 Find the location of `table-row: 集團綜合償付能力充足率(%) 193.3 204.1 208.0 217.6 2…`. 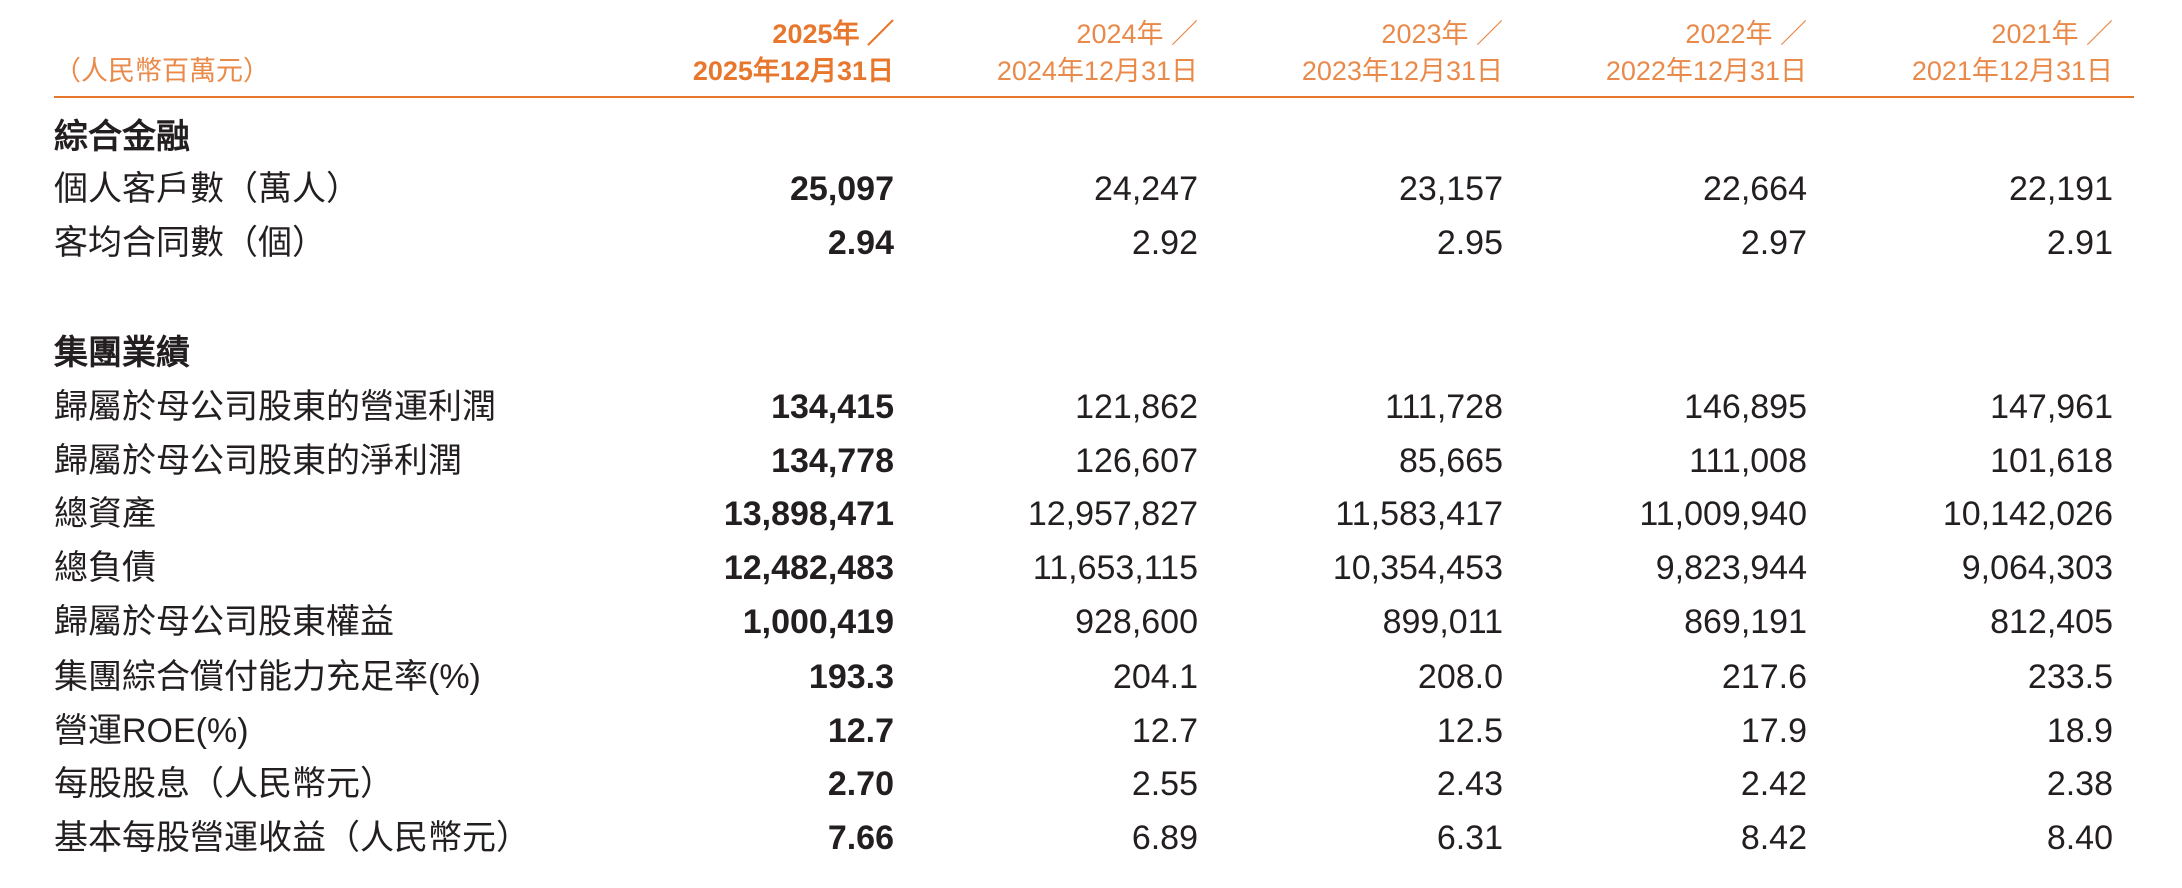

table-row: 集團綜合償付能力充足率(%) 193.3 204.1 208.0 217.6 2… is located at coordinates (1091, 677).